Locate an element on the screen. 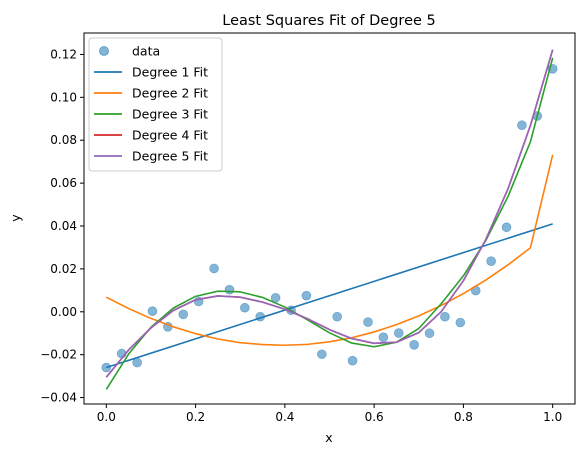 This screenshot has height=455, width=587. legend-box is located at coordinates (155, 104).